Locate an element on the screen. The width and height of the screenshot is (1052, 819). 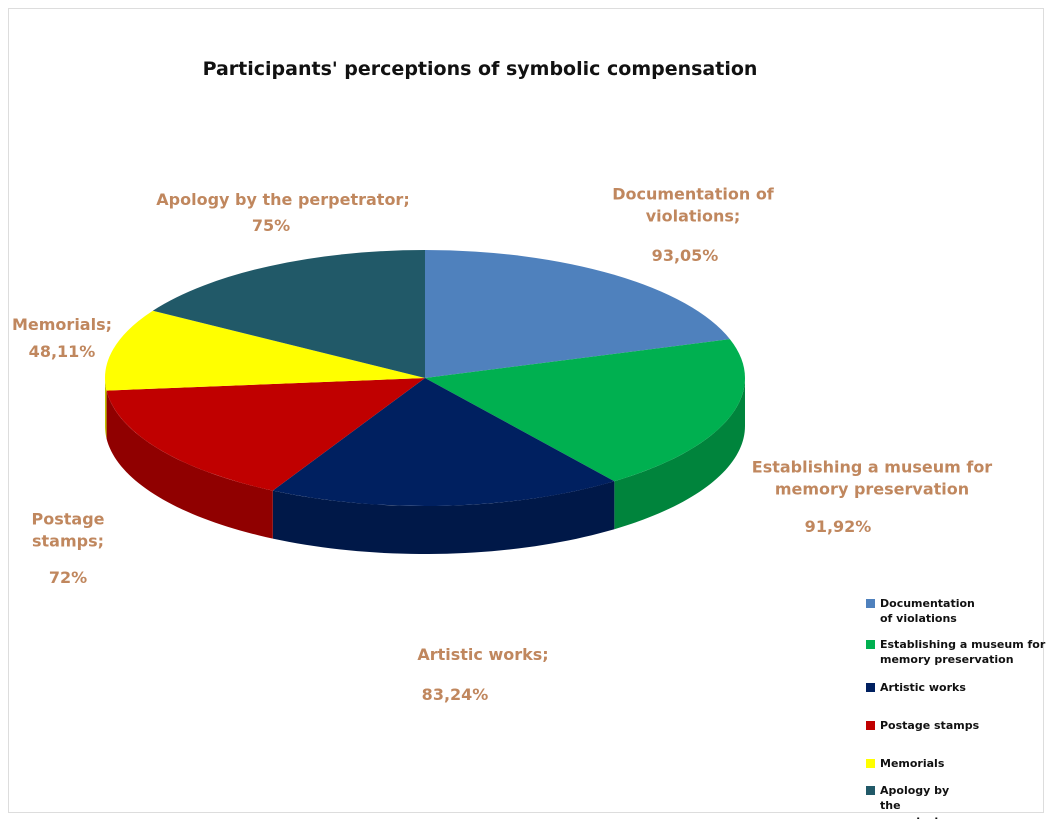
data-label-name: Documentation of violations; is located at coordinates (693, 204).